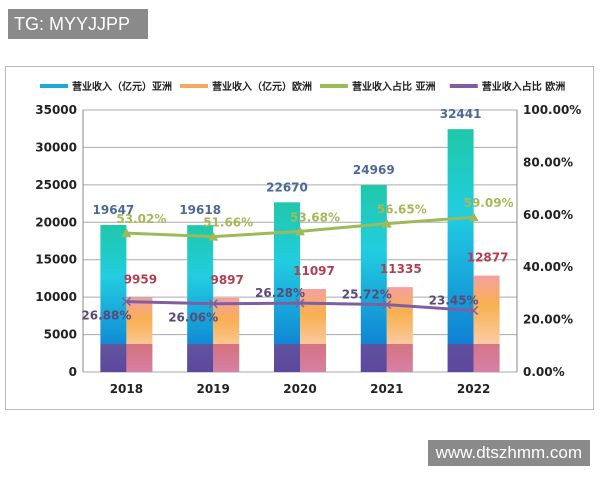 The image size is (600, 480). Describe the element at coordinates (228, 223) in the screenshot. I see `point-label-asia-share: 51.66%` at that location.